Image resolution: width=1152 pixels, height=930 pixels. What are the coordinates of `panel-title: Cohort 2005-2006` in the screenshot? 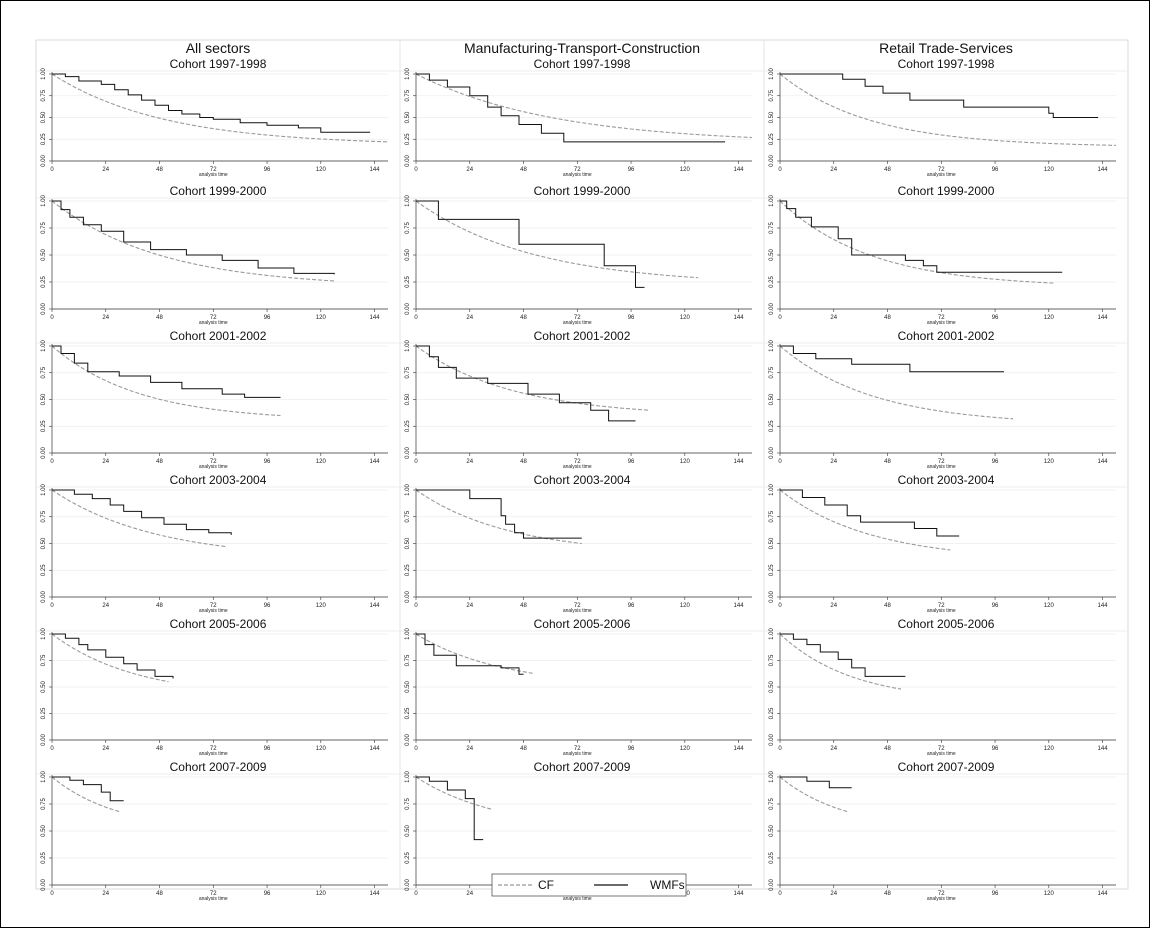 It's located at (218, 624).